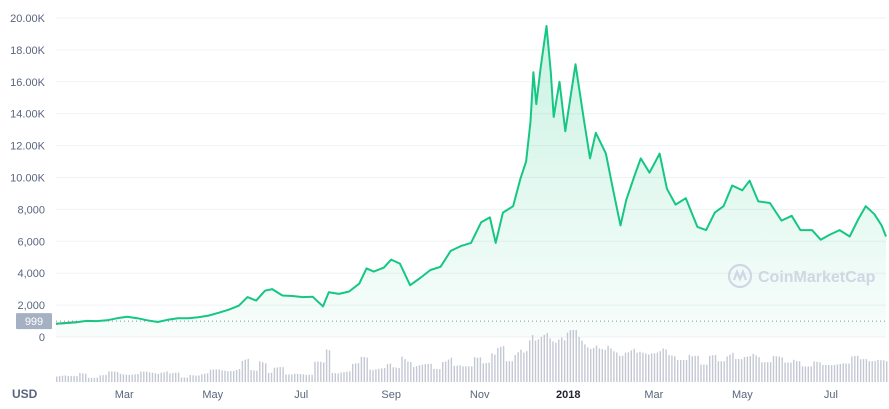 Image resolution: width=889 pixels, height=409 pixels. I want to click on current-value-badge, so click(34, 321).